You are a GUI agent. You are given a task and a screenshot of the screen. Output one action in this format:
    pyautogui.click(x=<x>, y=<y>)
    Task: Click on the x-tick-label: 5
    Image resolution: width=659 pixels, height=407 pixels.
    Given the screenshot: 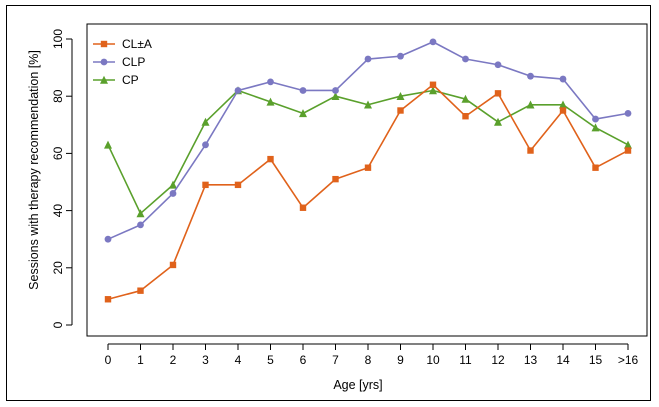 What is the action you would take?
    pyautogui.click(x=270, y=360)
    